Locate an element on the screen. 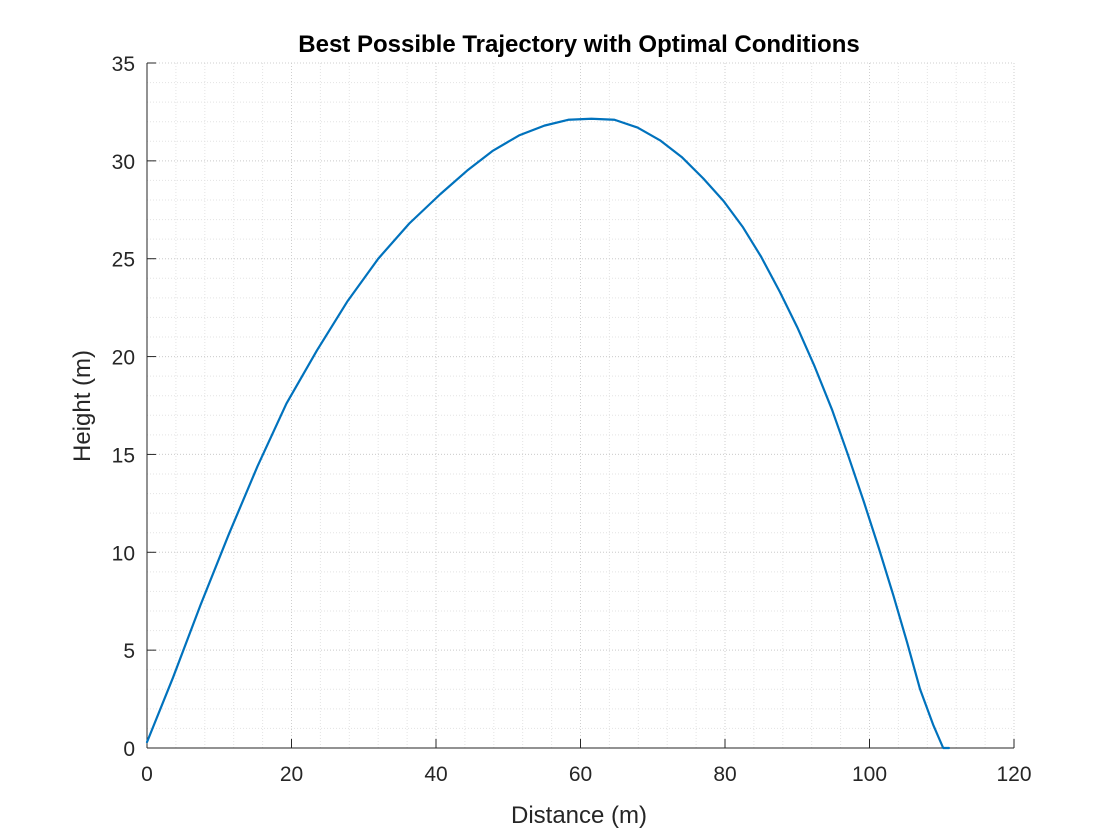  x-tick-label: 0 is located at coordinates (147, 774).